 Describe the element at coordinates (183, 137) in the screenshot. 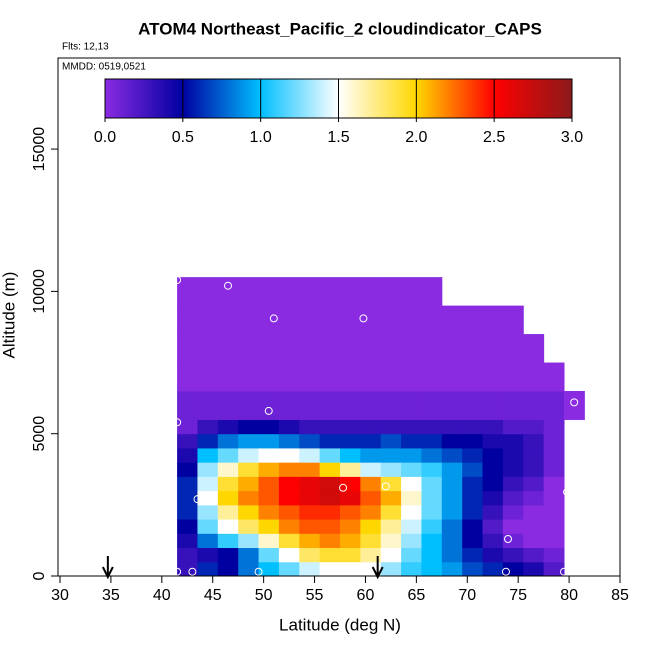

I see `colorbar-tick-label: 0.5` at that location.